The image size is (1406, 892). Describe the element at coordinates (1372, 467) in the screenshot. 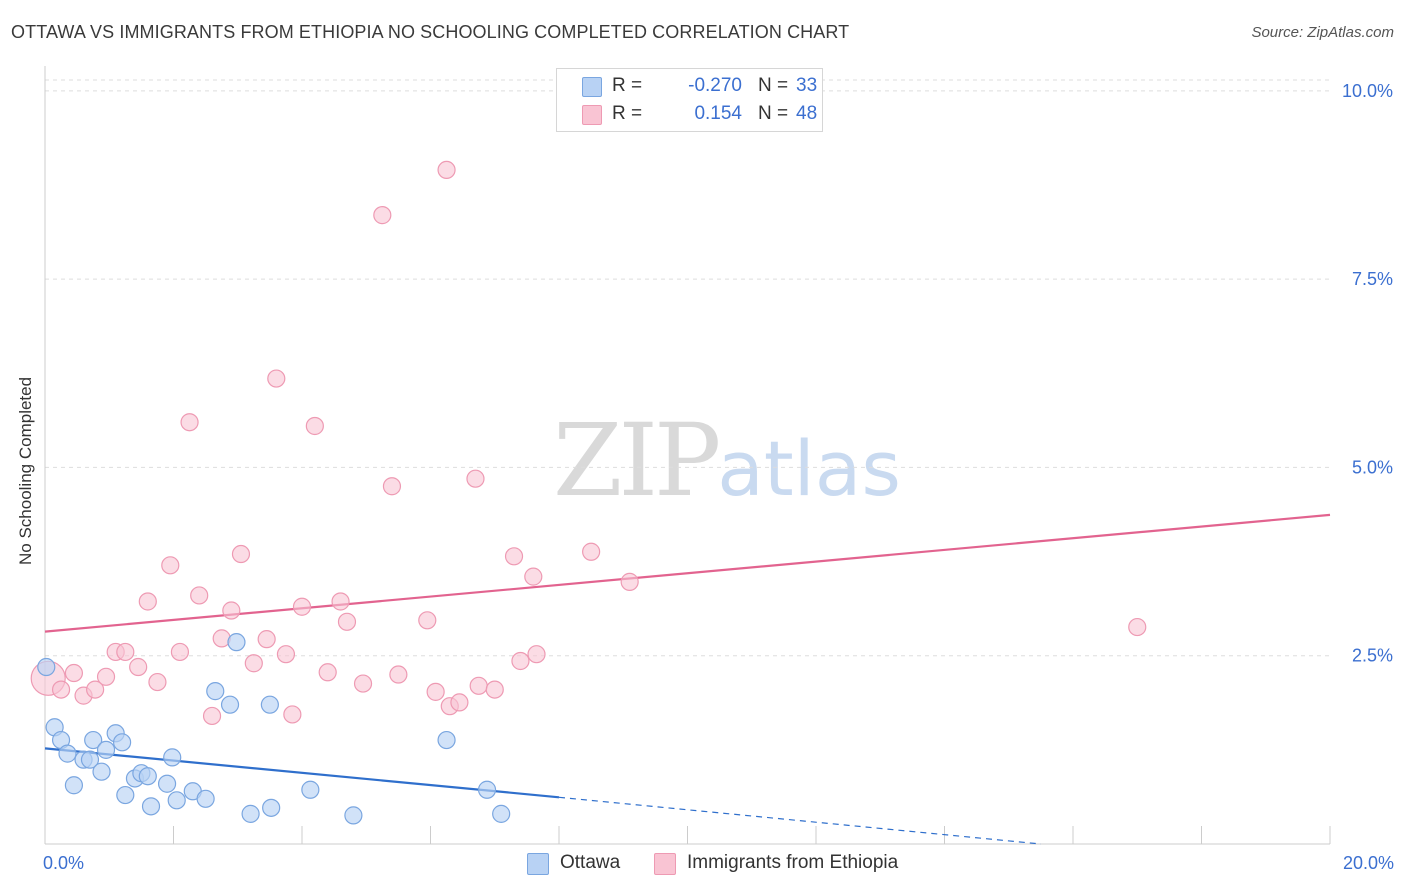

I see `y-tick-label: 5.0%` at that location.